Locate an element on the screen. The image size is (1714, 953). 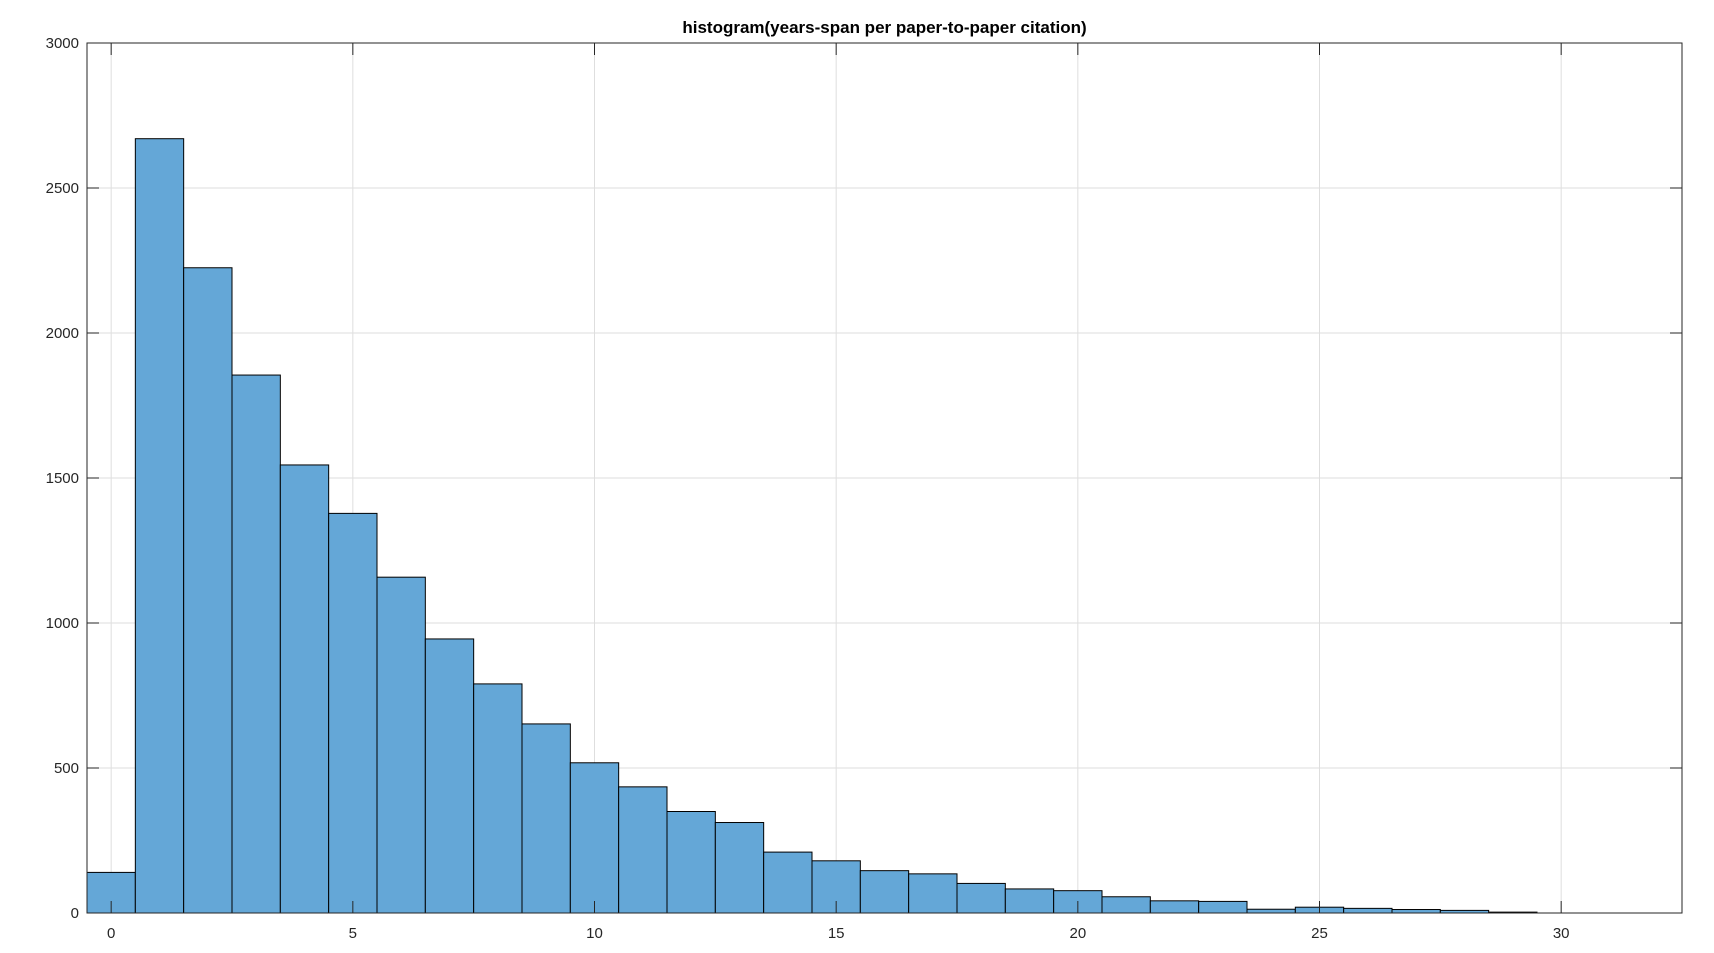
y-tick-label: 500 is located at coordinates (66, 768).